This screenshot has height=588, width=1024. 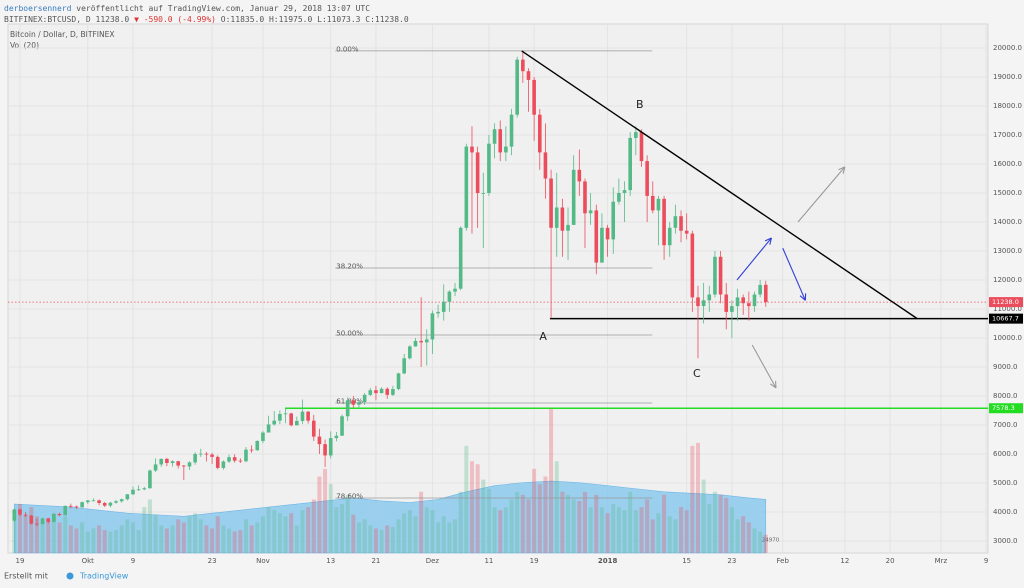 What do you see at coordinates (941, 561) in the screenshot?
I see `x-tick-label: Mrz` at bounding box center [941, 561].